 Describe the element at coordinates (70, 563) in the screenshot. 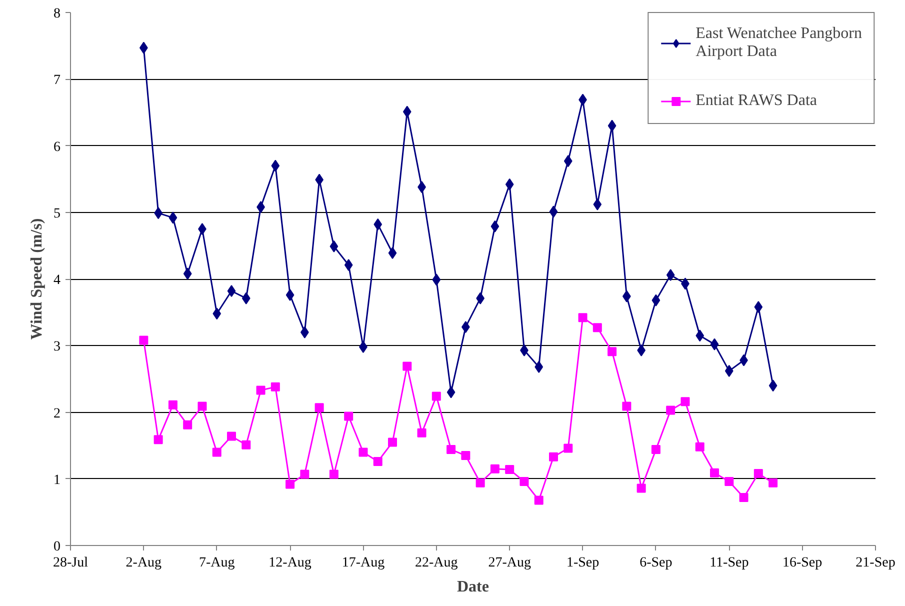

I see `x-tick-label: 28-Jul` at that location.